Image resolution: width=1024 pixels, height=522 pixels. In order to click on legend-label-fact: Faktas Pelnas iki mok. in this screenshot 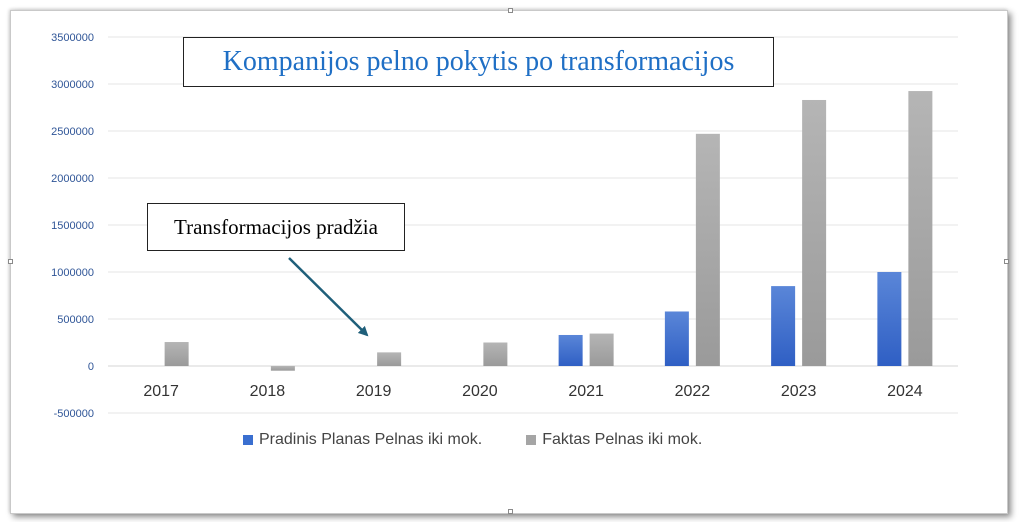, I will do `click(622, 439)`.